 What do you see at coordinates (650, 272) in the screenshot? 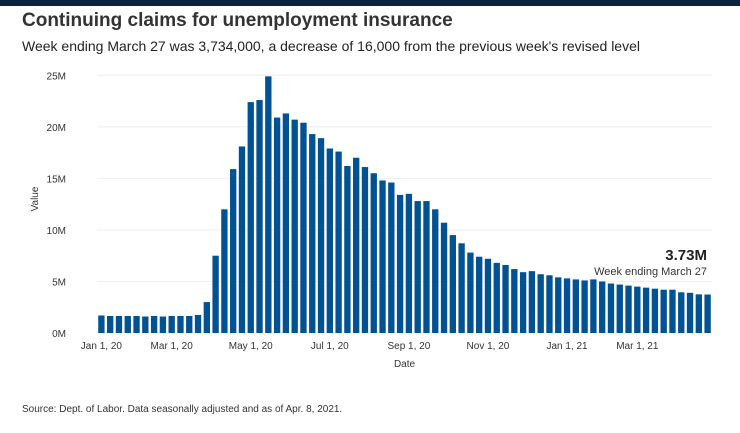
I see `annotation-text: Week ending March 27` at bounding box center [650, 272].